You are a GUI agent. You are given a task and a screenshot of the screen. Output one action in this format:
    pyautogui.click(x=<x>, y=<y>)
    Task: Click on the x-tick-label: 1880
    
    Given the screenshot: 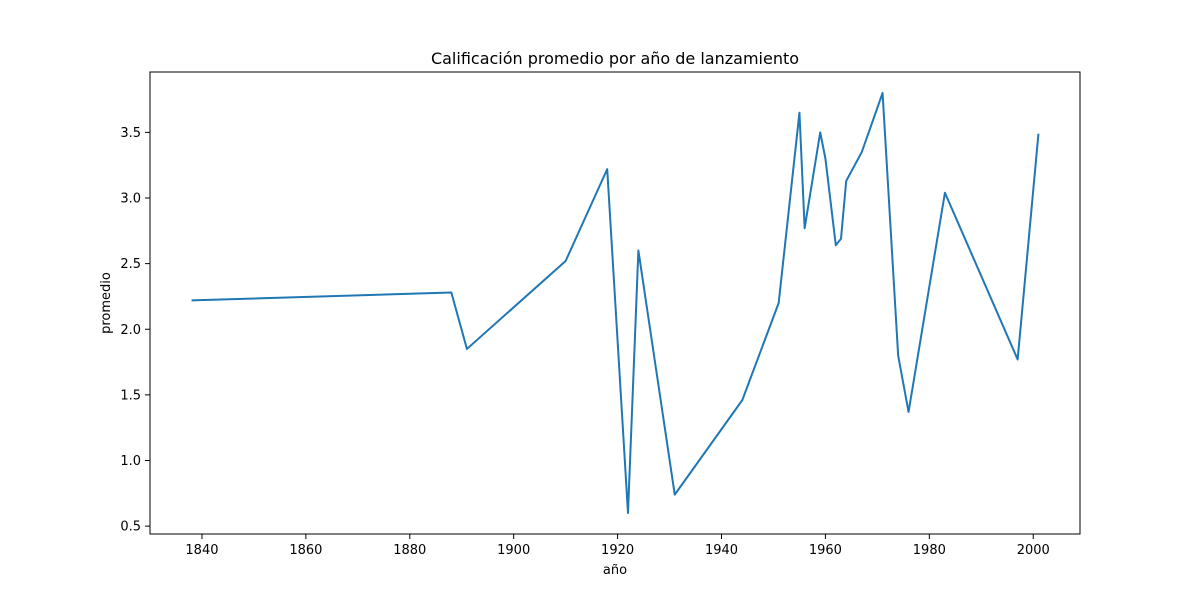 What is the action you would take?
    pyautogui.click(x=409, y=550)
    